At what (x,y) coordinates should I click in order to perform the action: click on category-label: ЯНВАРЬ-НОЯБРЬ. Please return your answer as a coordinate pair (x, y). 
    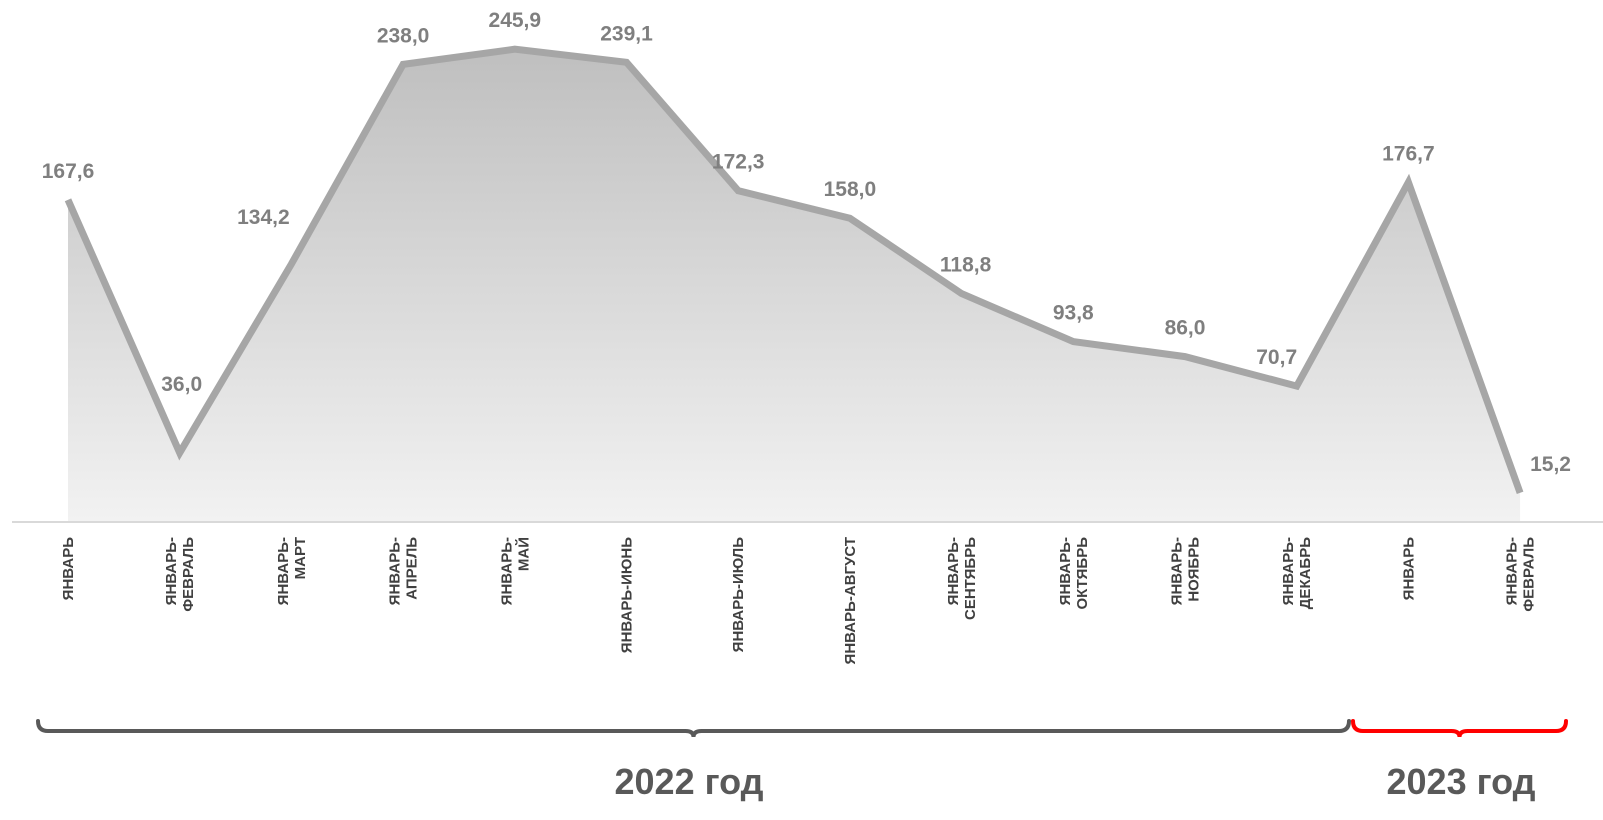
    Looking at the image, I should click on (1186, 571).